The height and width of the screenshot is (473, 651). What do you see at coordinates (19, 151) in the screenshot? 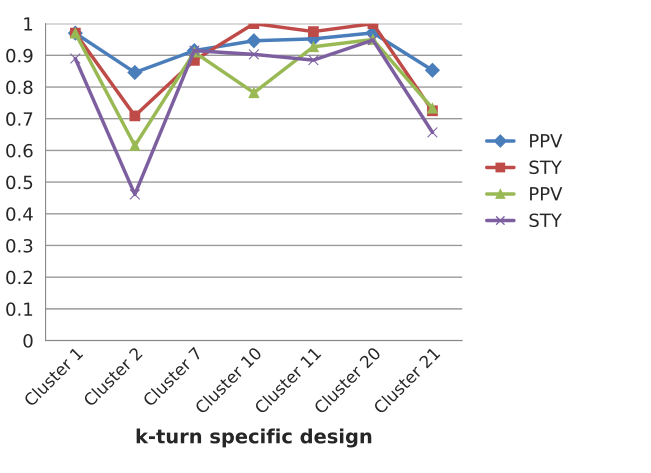
I see `y-tick-label: 0.6` at bounding box center [19, 151].